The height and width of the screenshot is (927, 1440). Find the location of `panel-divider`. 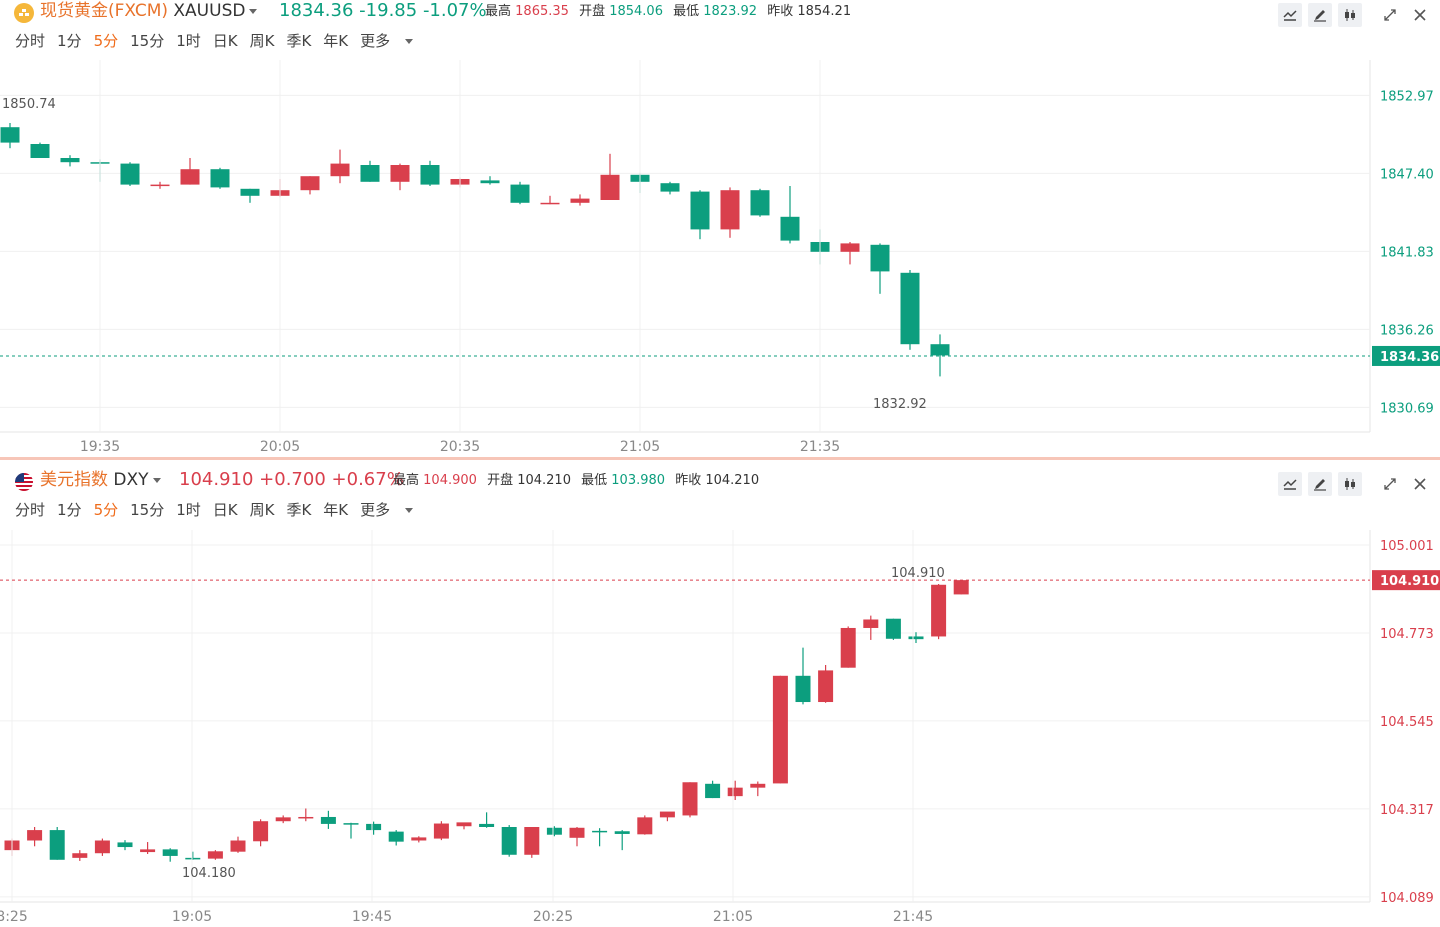

panel-divider is located at coordinates (720, 458).